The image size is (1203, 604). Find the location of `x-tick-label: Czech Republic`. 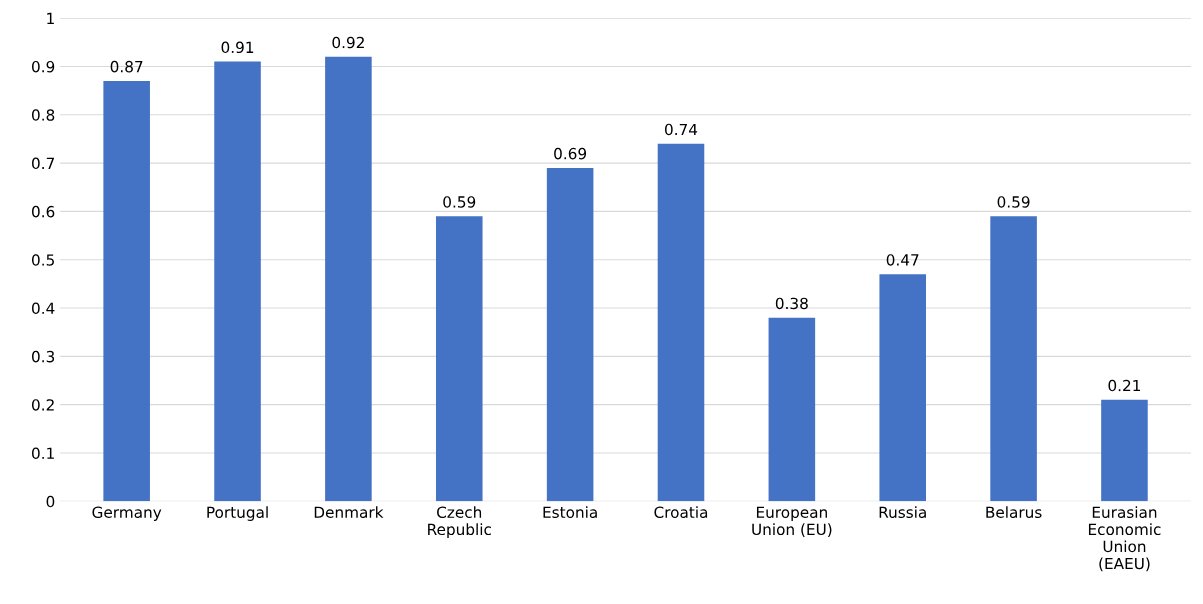

x-tick-label: Czech Republic is located at coordinates (459, 522).